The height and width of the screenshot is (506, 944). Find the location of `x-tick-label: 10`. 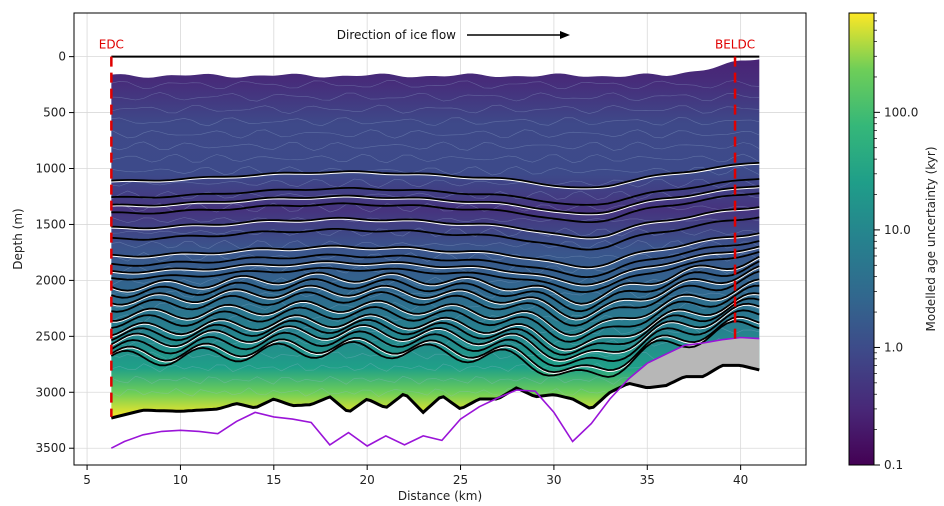

x-tick-label: 10 is located at coordinates (180, 480).